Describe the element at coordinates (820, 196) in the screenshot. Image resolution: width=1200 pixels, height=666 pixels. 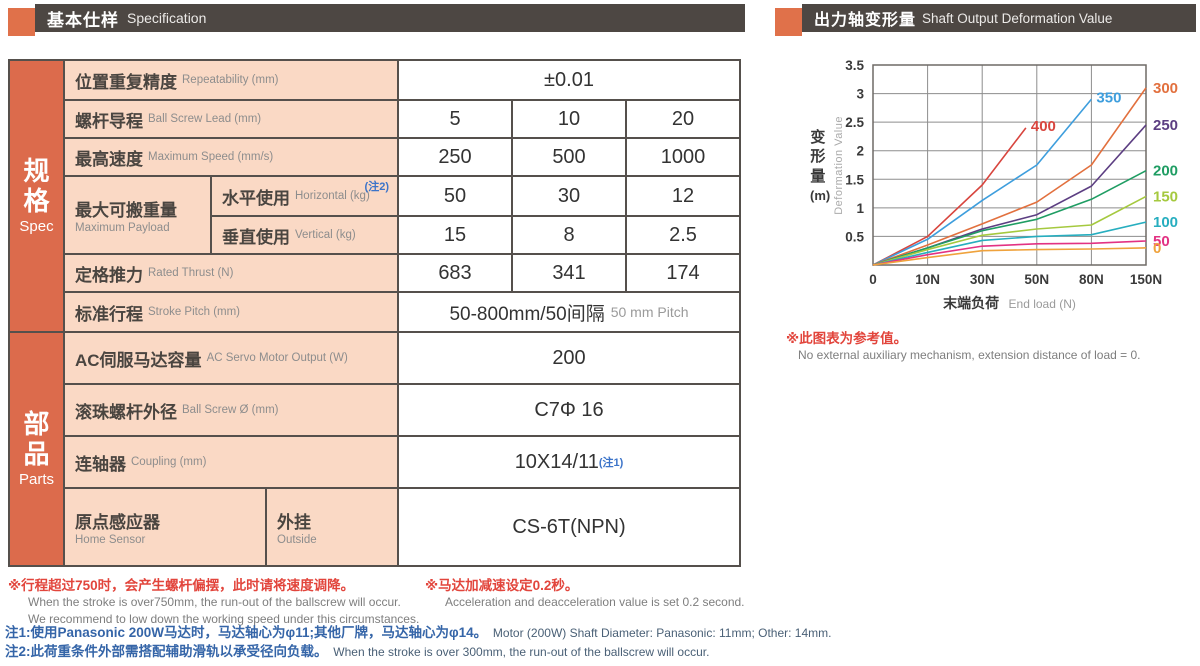
I see `y-axis-unit: (m)` at that location.